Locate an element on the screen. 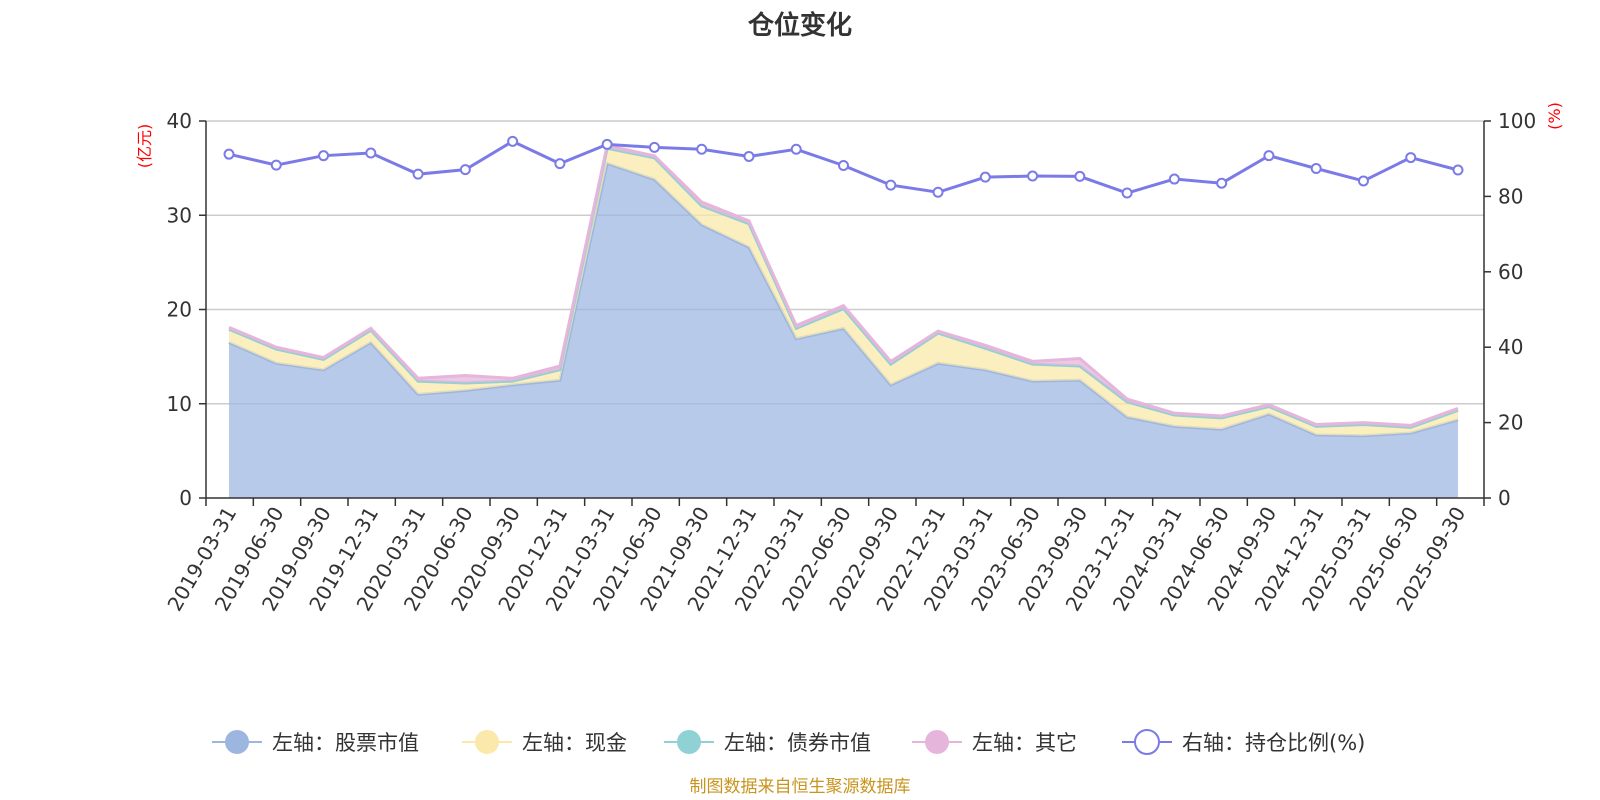 The width and height of the screenshot is (1600, 800). legend-label-stock: 左轴：股票市值 is located at coordinates (345, 743).